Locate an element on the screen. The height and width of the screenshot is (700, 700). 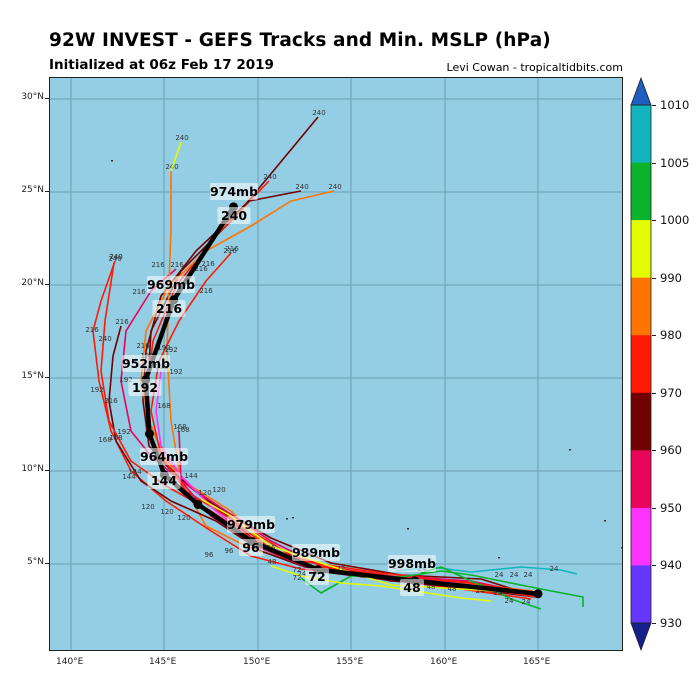
x-tick-label: 165°E is located at coordinates (537, 662).